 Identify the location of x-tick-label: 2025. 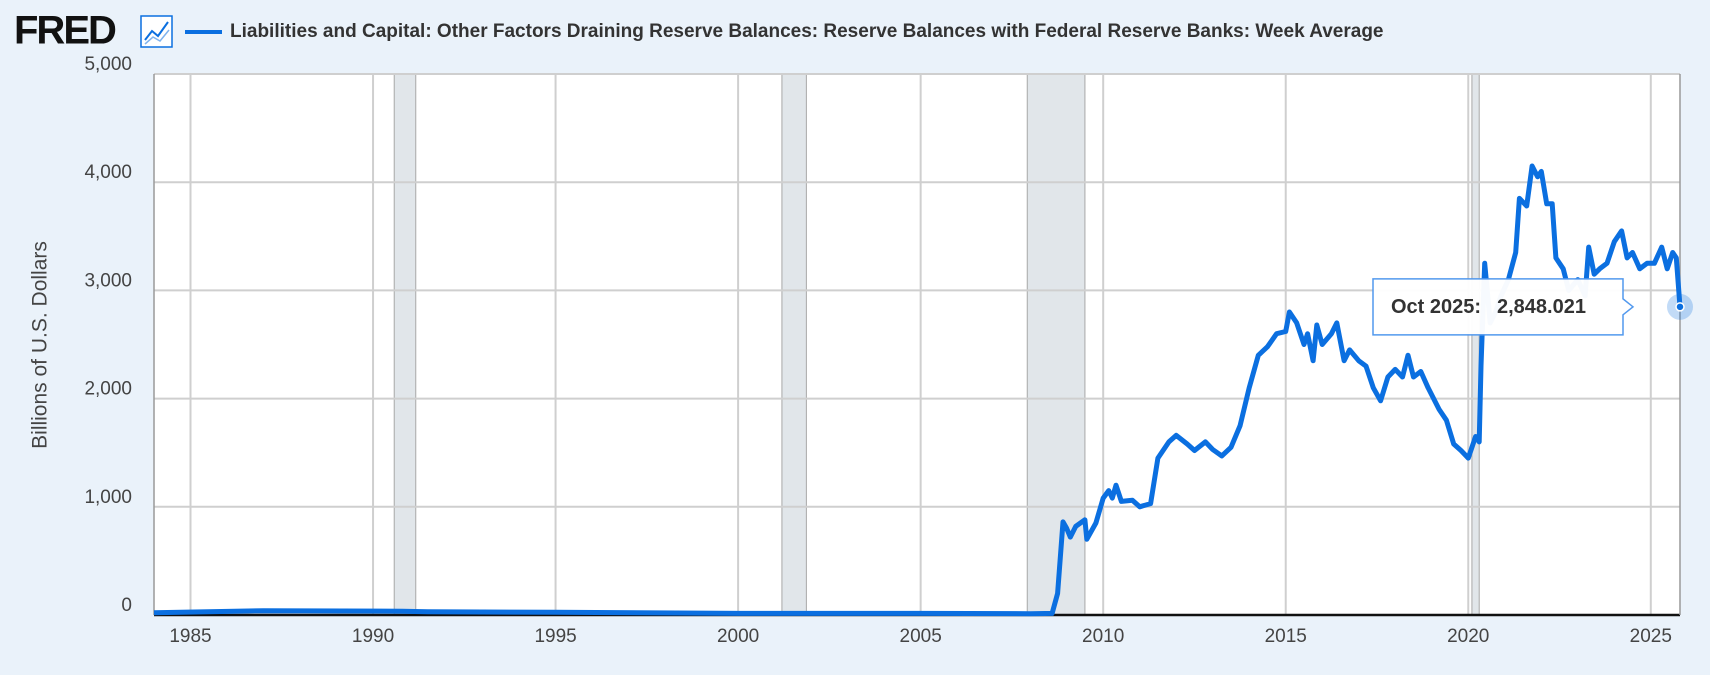
(1651, 636).